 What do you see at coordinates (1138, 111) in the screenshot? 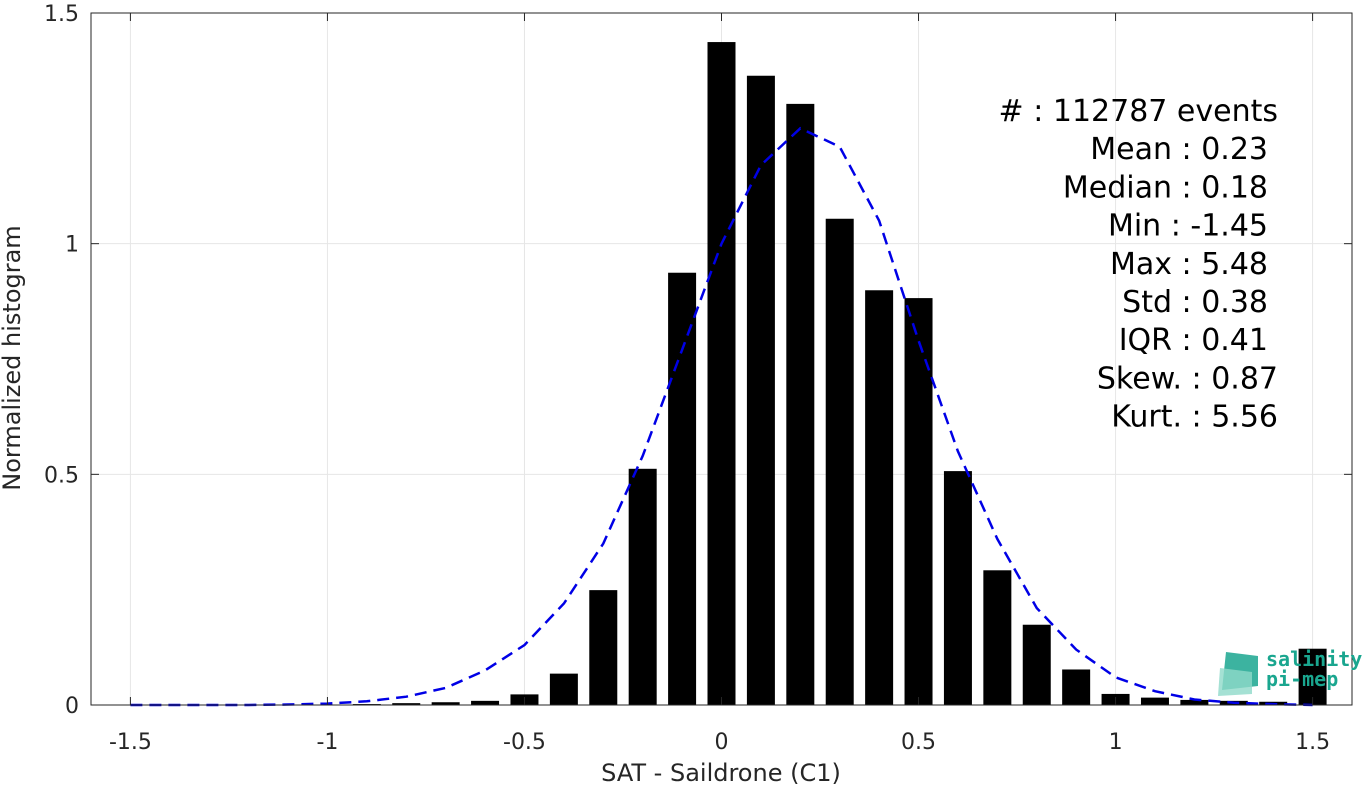
I see `stat-line: # : 112787 events` at bounding box center [1138, 111].